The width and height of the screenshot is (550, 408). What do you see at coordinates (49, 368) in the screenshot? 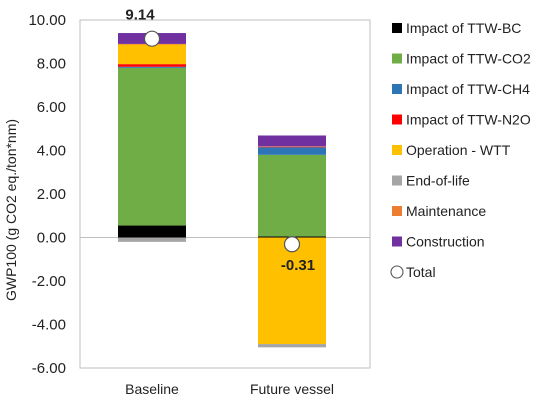
I see `y-tick-label: -6.00` at bounding box center [49, 368].